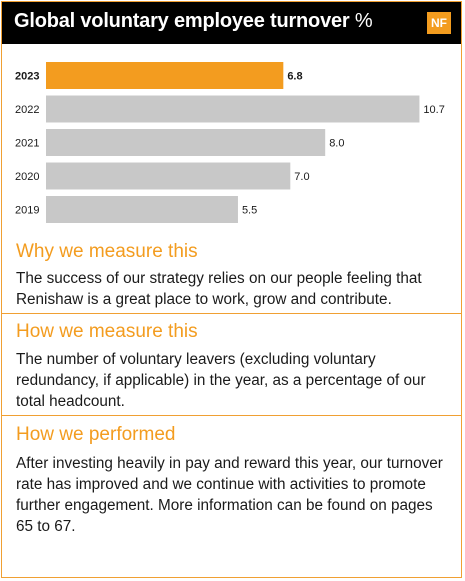  I want to click on bar-2020, so click(168, 176).